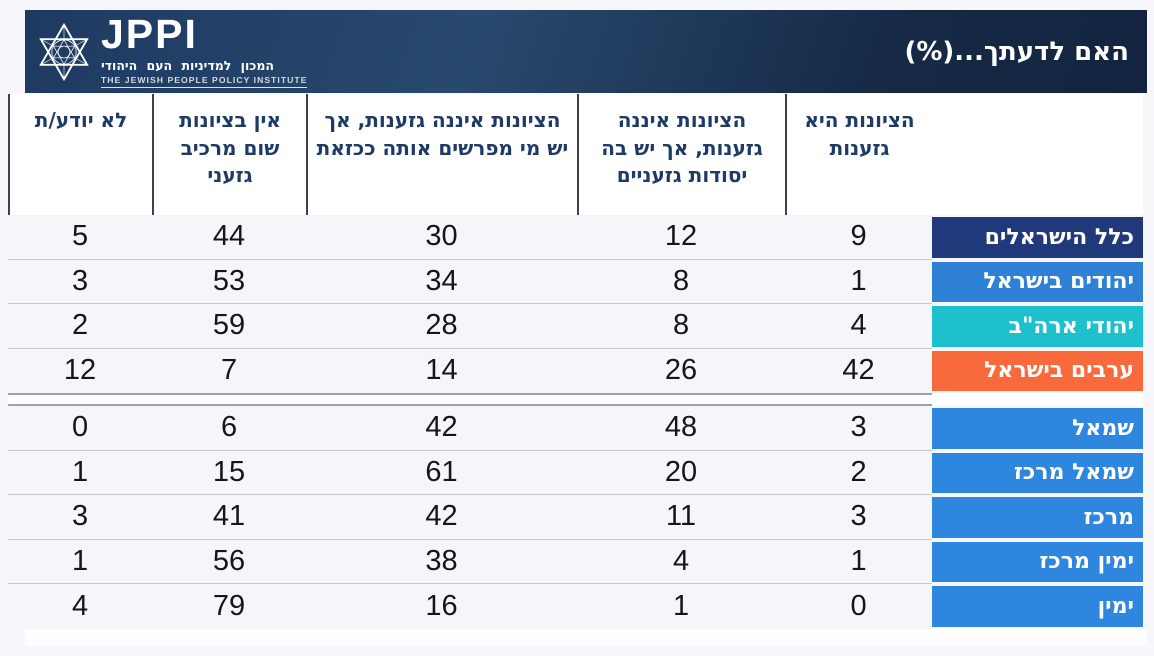  I want to click on table-row: שמאל 3 48 42 6 0, so click(575, 428).